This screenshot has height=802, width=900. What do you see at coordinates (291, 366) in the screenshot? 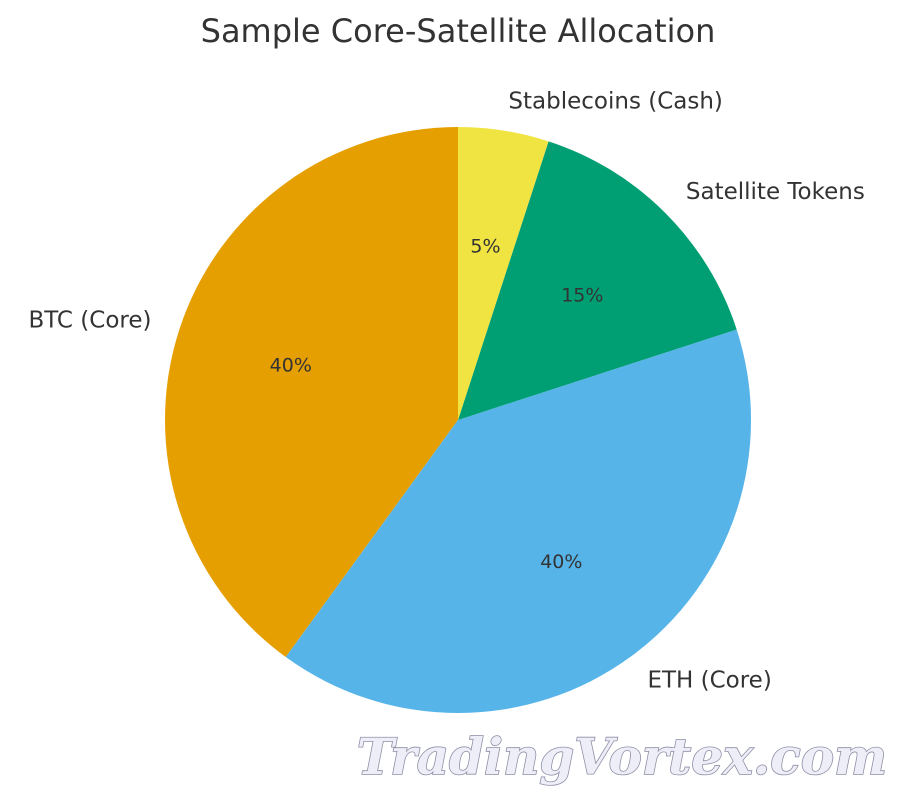
I see `pct-label-btc-core: 40%` at bounding box center [291, 366].